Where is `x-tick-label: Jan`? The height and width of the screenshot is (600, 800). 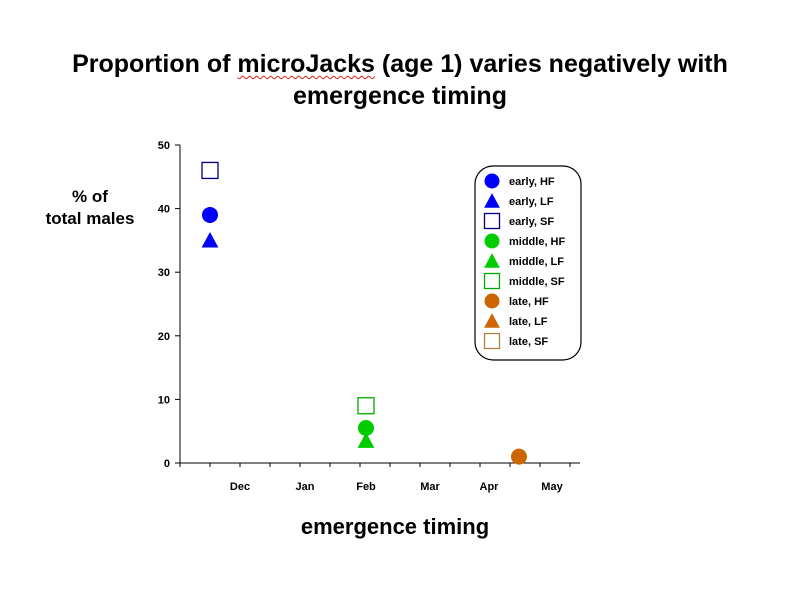 x-tick-label: Jan is located at coordinates (305, 487).